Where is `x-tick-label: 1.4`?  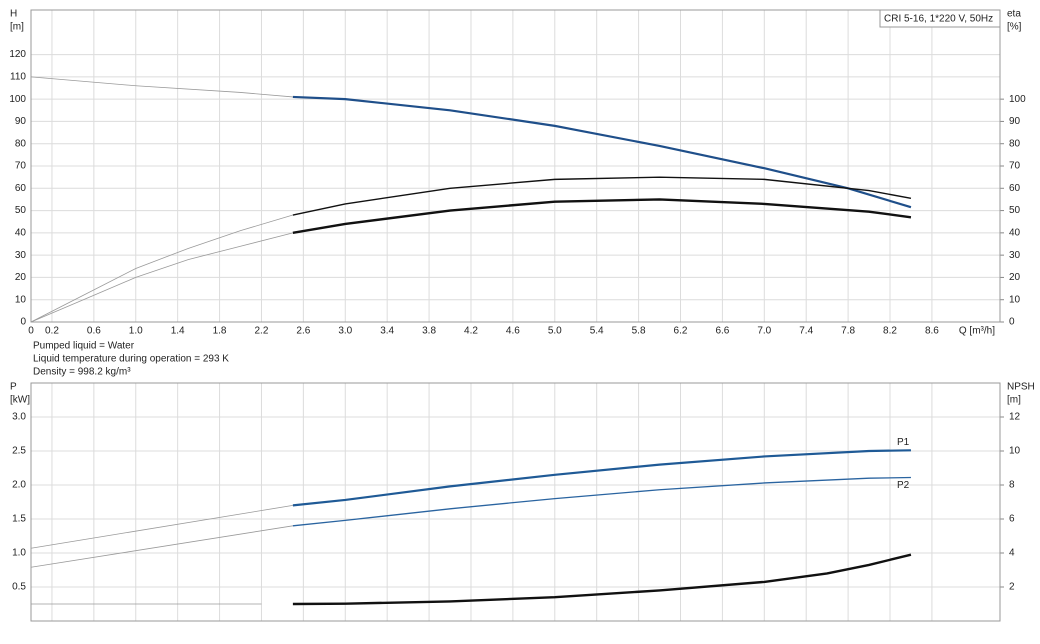
x-tick-label: 1.4 is located at coordinates (178, 331).